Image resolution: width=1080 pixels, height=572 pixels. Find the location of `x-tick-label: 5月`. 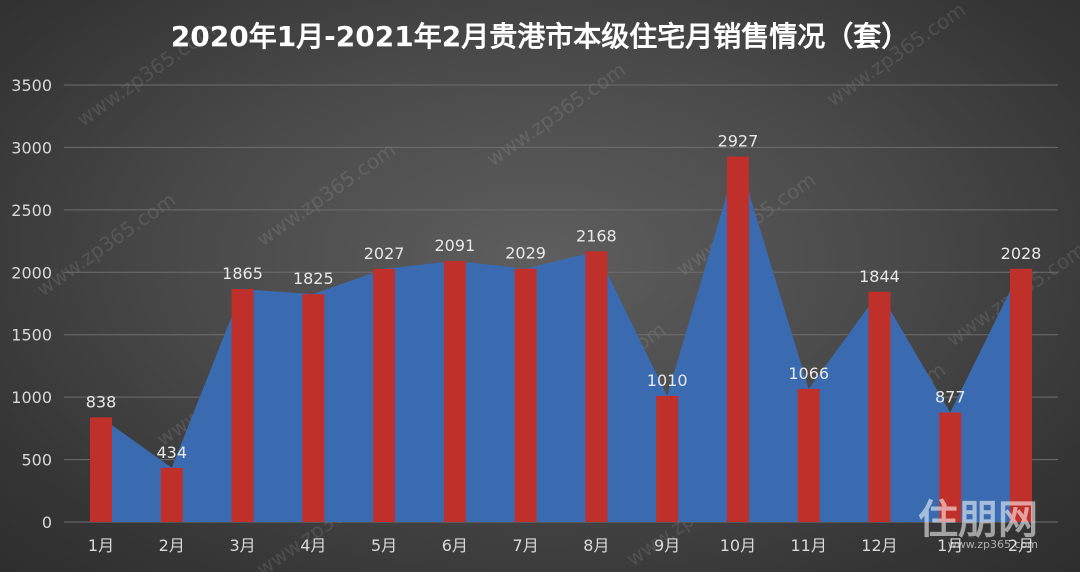

x-tick-label: 5月 is located at coordinates (384, 545).